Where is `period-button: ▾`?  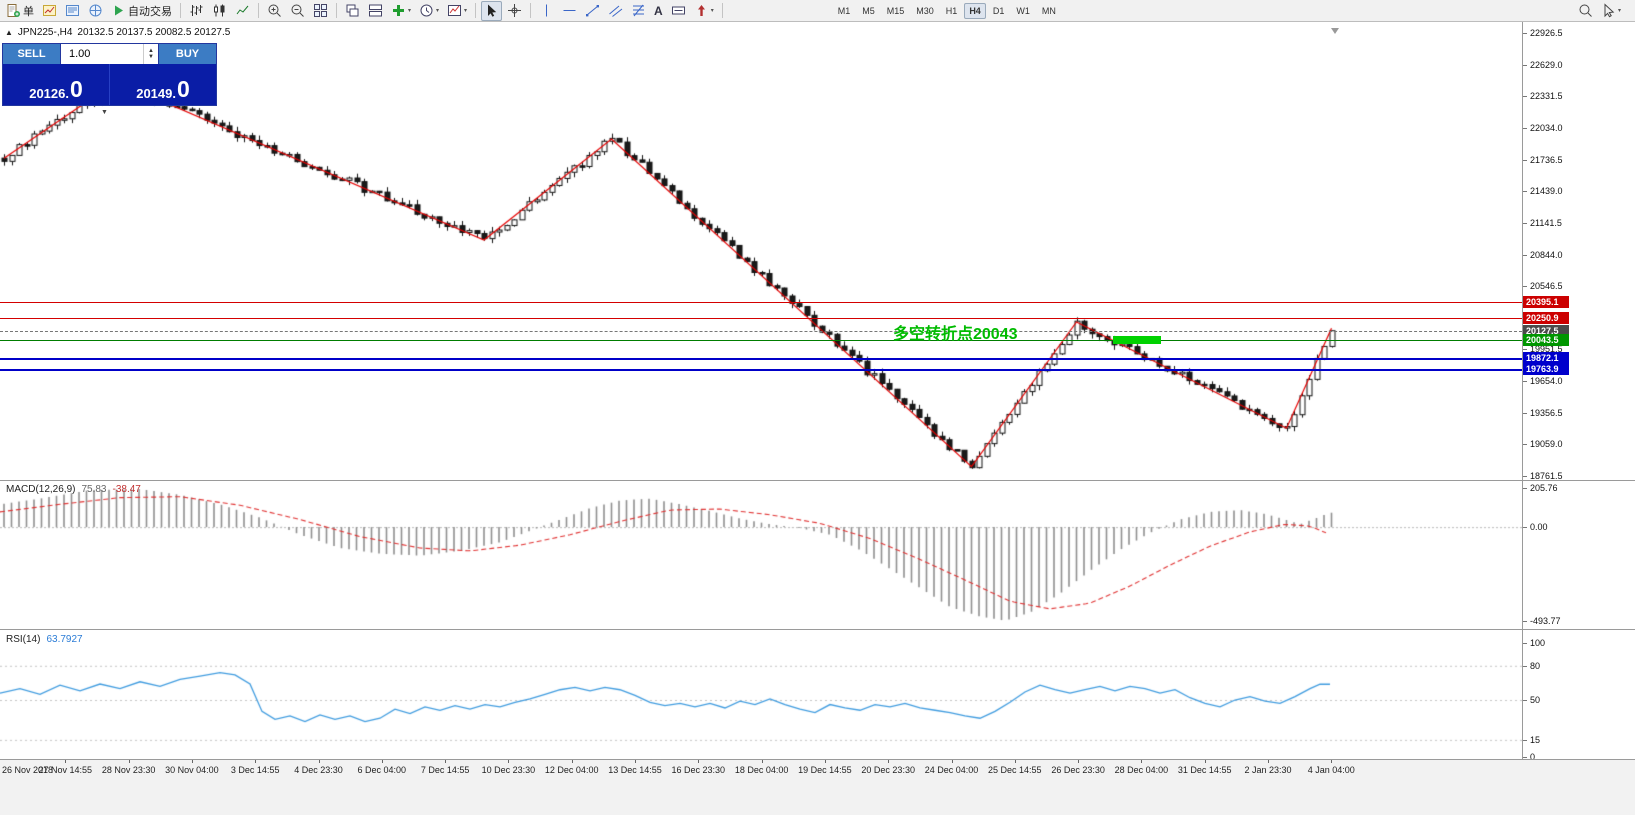 period-button: ▾ is located at coordinates (429, 11).